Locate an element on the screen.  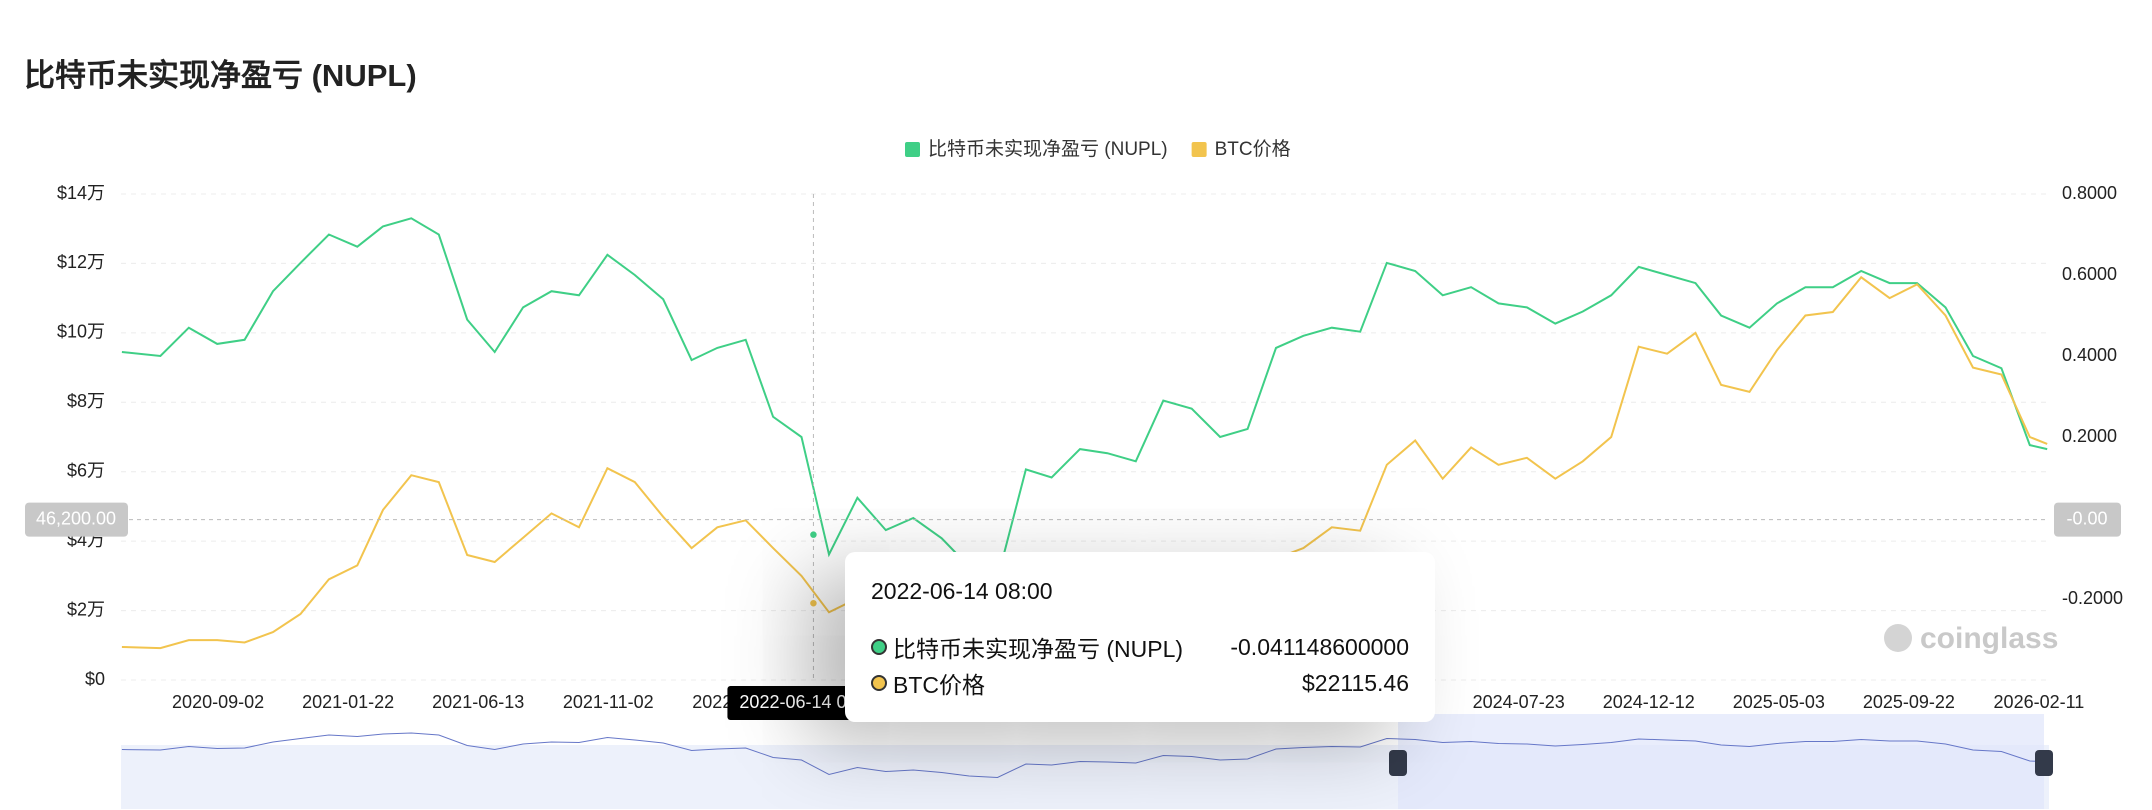
x-tick-label: 2021-11-02 is located at coordinates (608, 702).